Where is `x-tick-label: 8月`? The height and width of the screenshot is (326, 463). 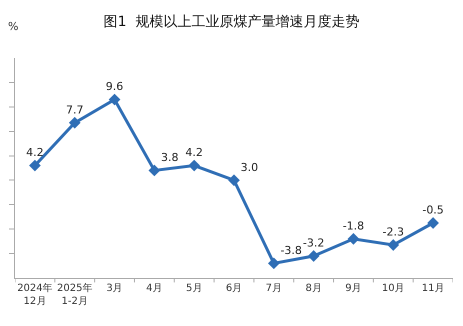 x-tick-label: 8月 is located at coordinates (313, 288).